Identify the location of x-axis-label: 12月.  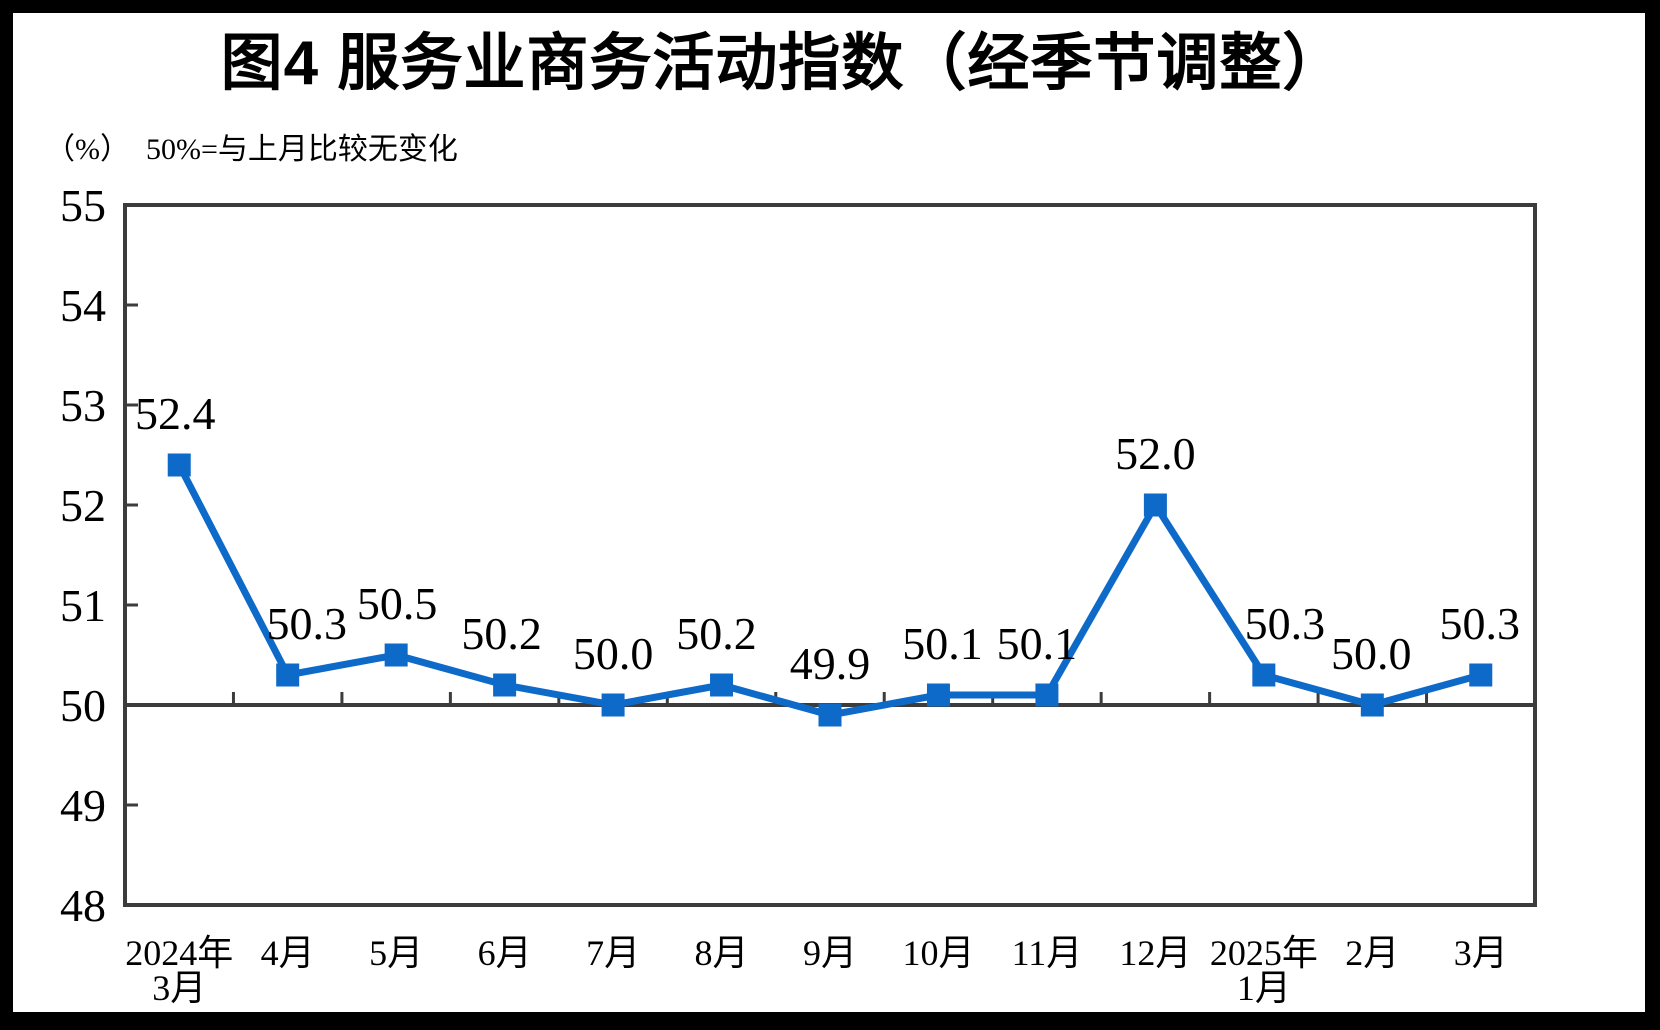
(1155, 953).